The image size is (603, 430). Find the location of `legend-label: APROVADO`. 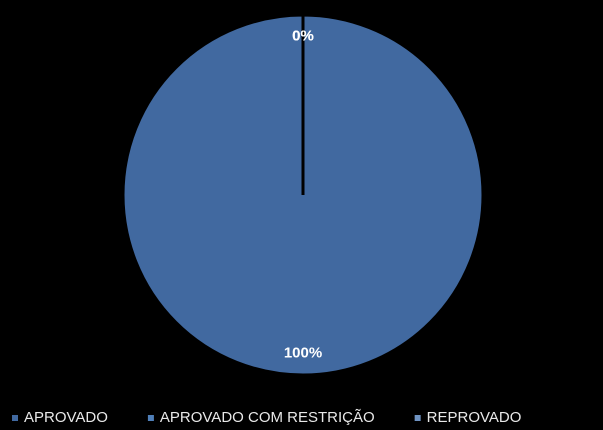

legend-label: APROVADO is located at coordinates (66, 417).